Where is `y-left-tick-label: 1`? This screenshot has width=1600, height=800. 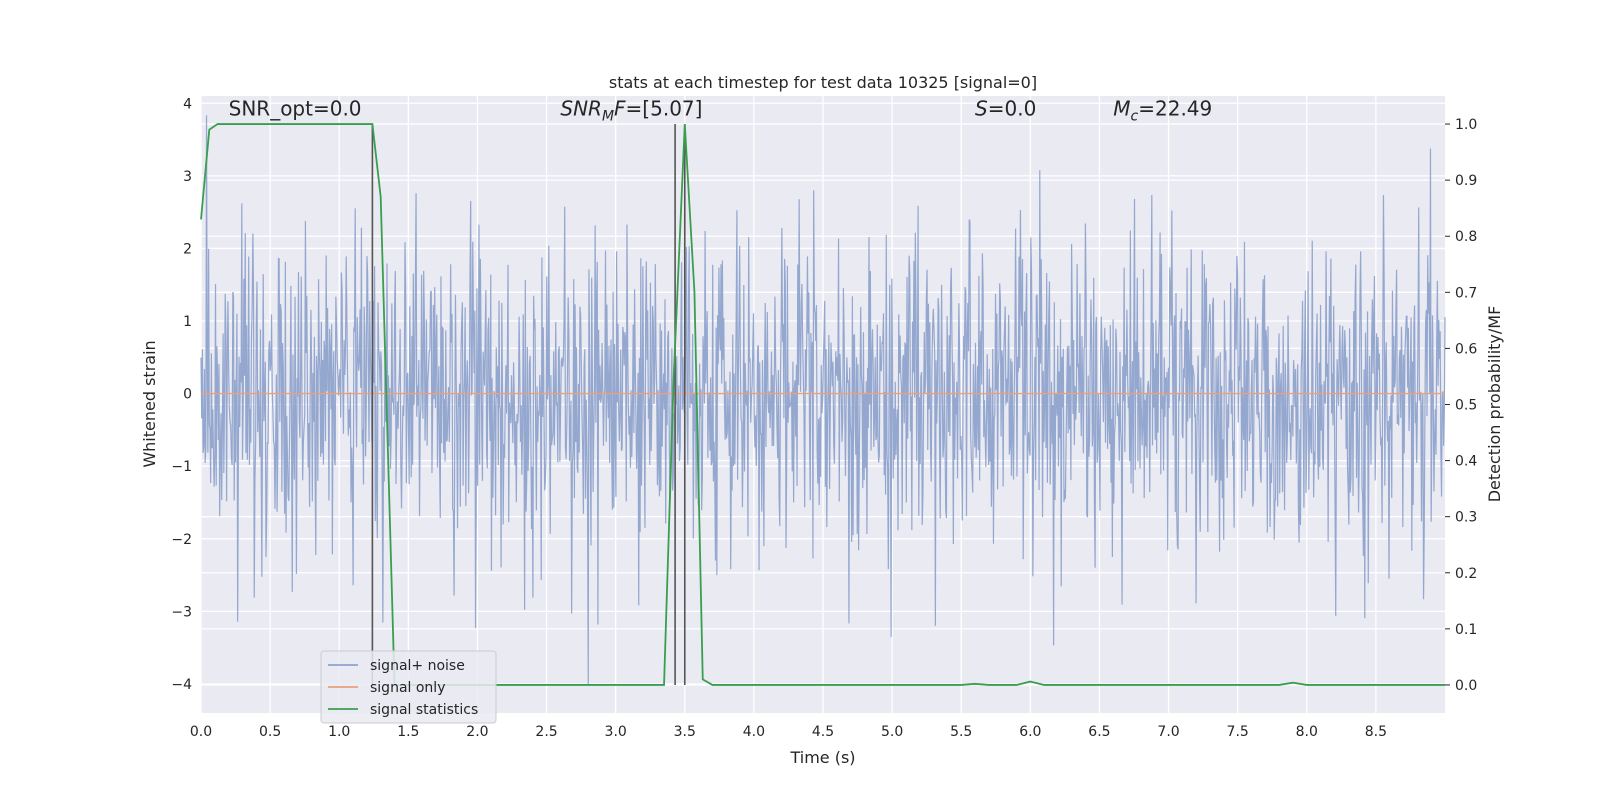 y-left-tick-label: 1 is located at coordinates (187, 322).